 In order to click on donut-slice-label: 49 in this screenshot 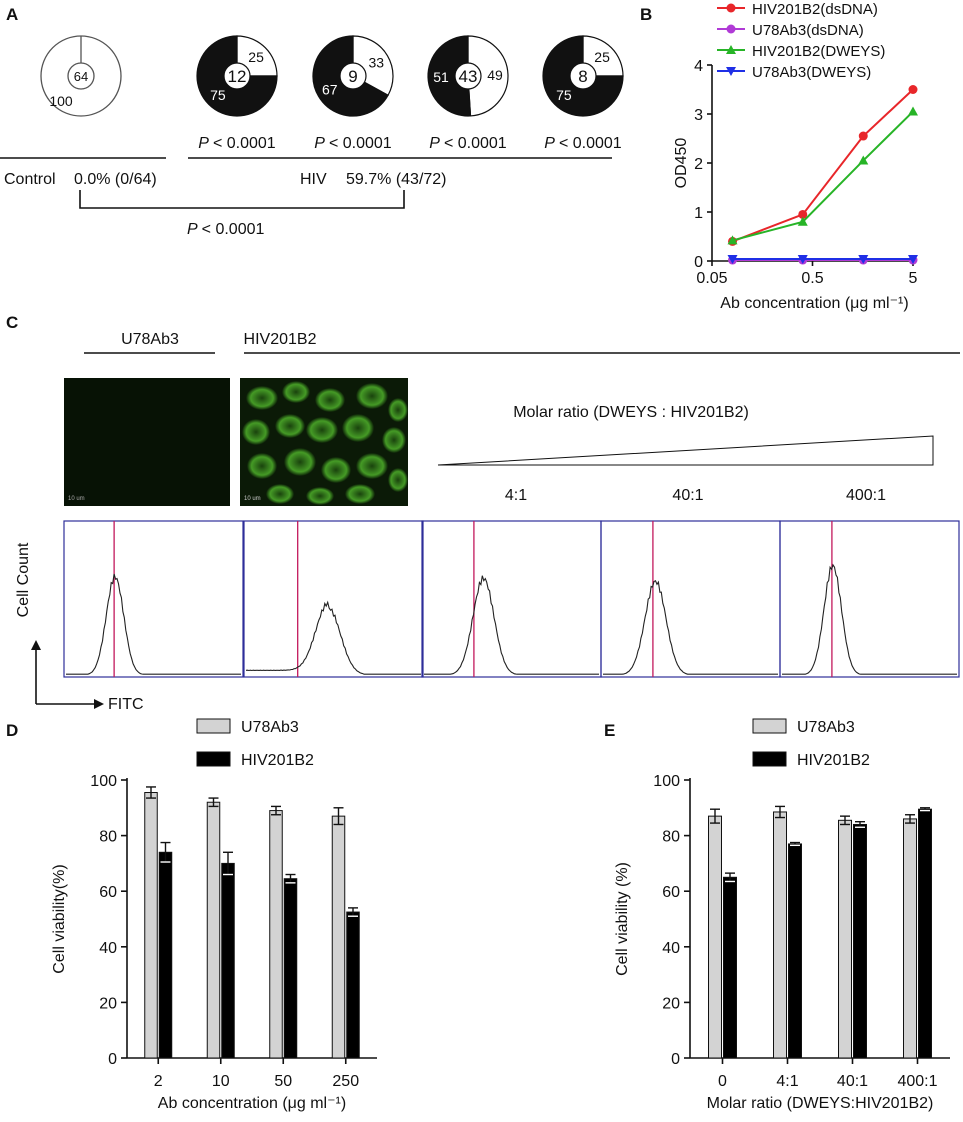, I will do `click(495, 75)`.